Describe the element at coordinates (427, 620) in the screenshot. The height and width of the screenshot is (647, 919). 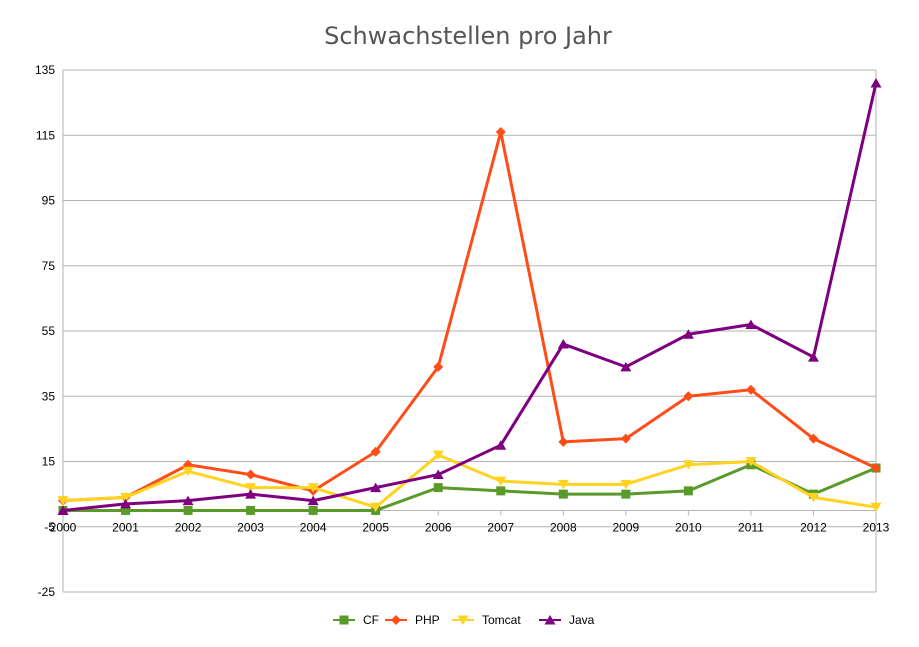
I see `legend-label-php: PHP` at that location.